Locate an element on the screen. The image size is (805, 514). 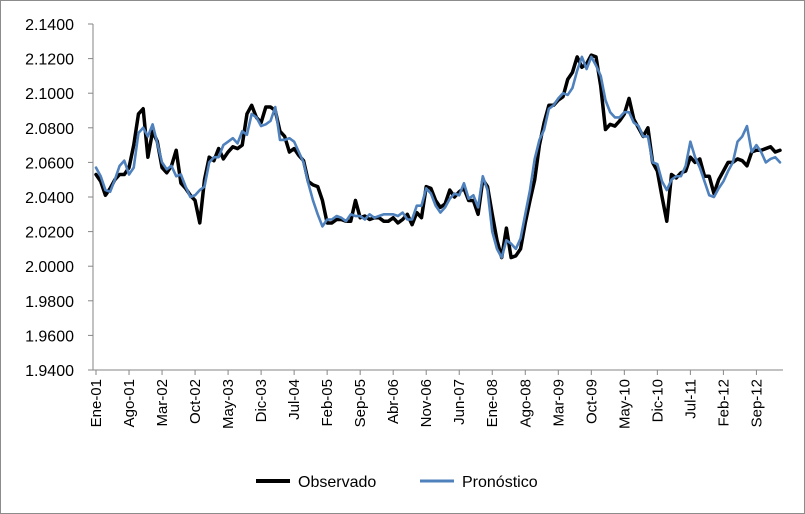
legend: Observado Pronóstico is located at coordinates (397, 482).